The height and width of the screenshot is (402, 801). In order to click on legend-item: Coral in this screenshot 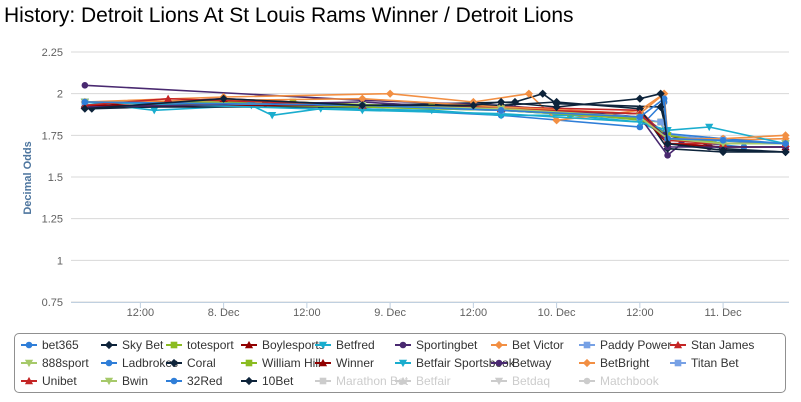, I will do `click(191, 363)`.